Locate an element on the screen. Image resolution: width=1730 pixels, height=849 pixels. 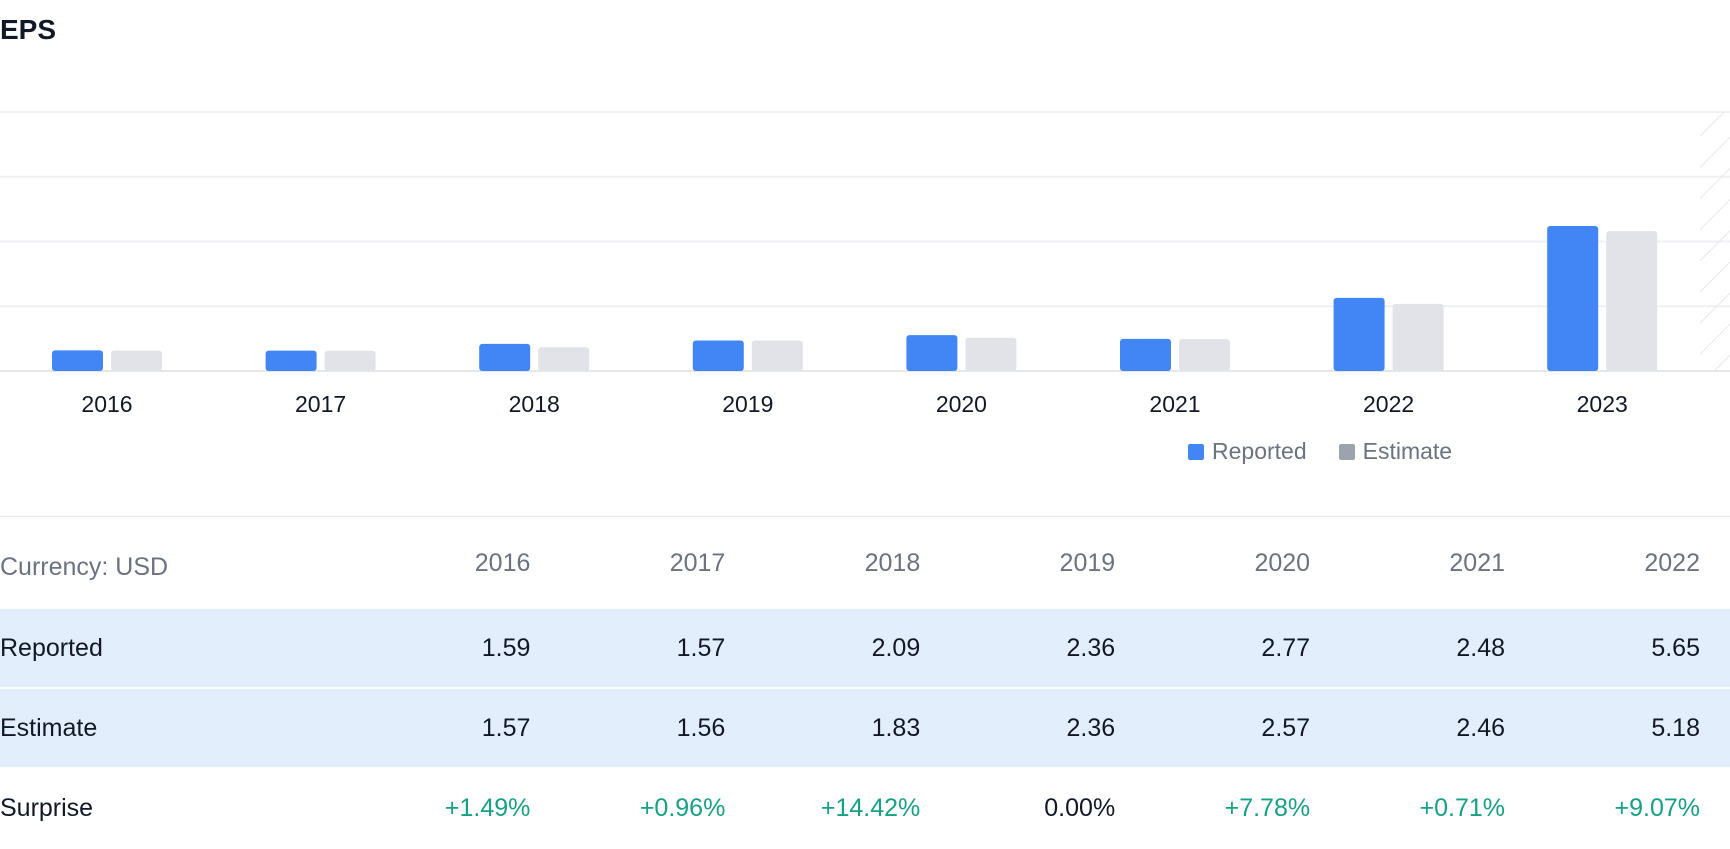
surprise-cell: +1.49% is located at coordinates (487, 807).